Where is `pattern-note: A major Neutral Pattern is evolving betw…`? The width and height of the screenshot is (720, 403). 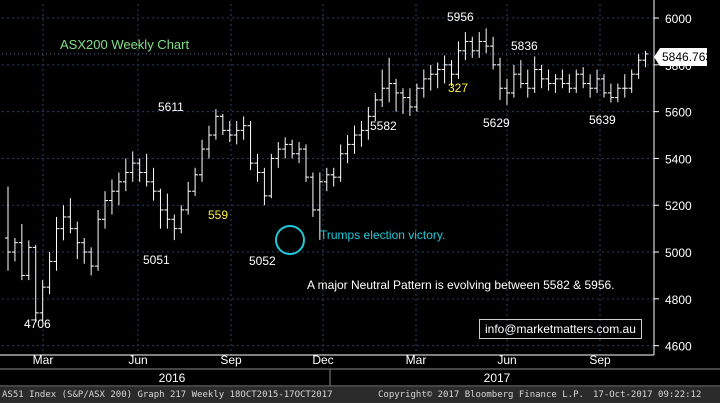 pattern-note: A major Neutral Pattern is evolving betw… is located at coordinates (461, 285).